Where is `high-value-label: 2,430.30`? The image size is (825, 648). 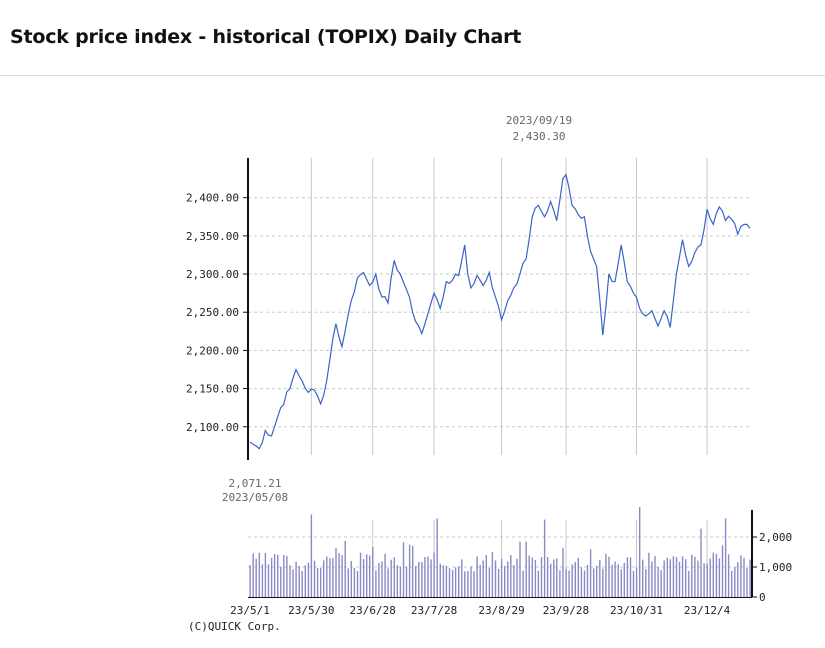 high-value-label: 2,430.30 is located at coordinates (539, 136).